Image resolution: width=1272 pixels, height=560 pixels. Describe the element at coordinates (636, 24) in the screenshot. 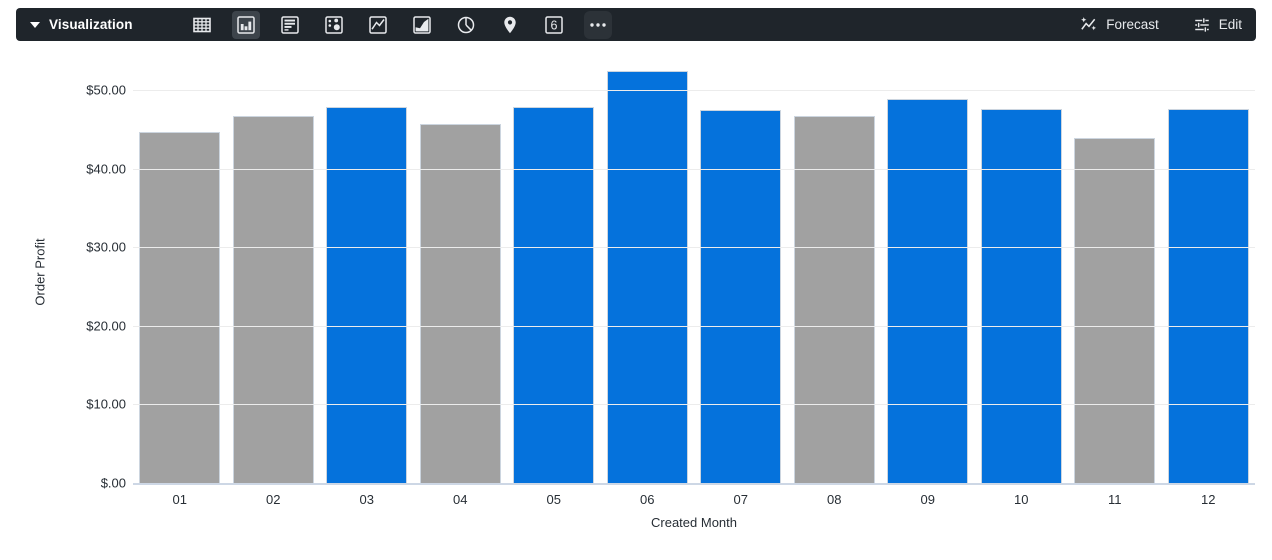

I see `visualization-toolbar: Visualization 6 Forecast` at that location.